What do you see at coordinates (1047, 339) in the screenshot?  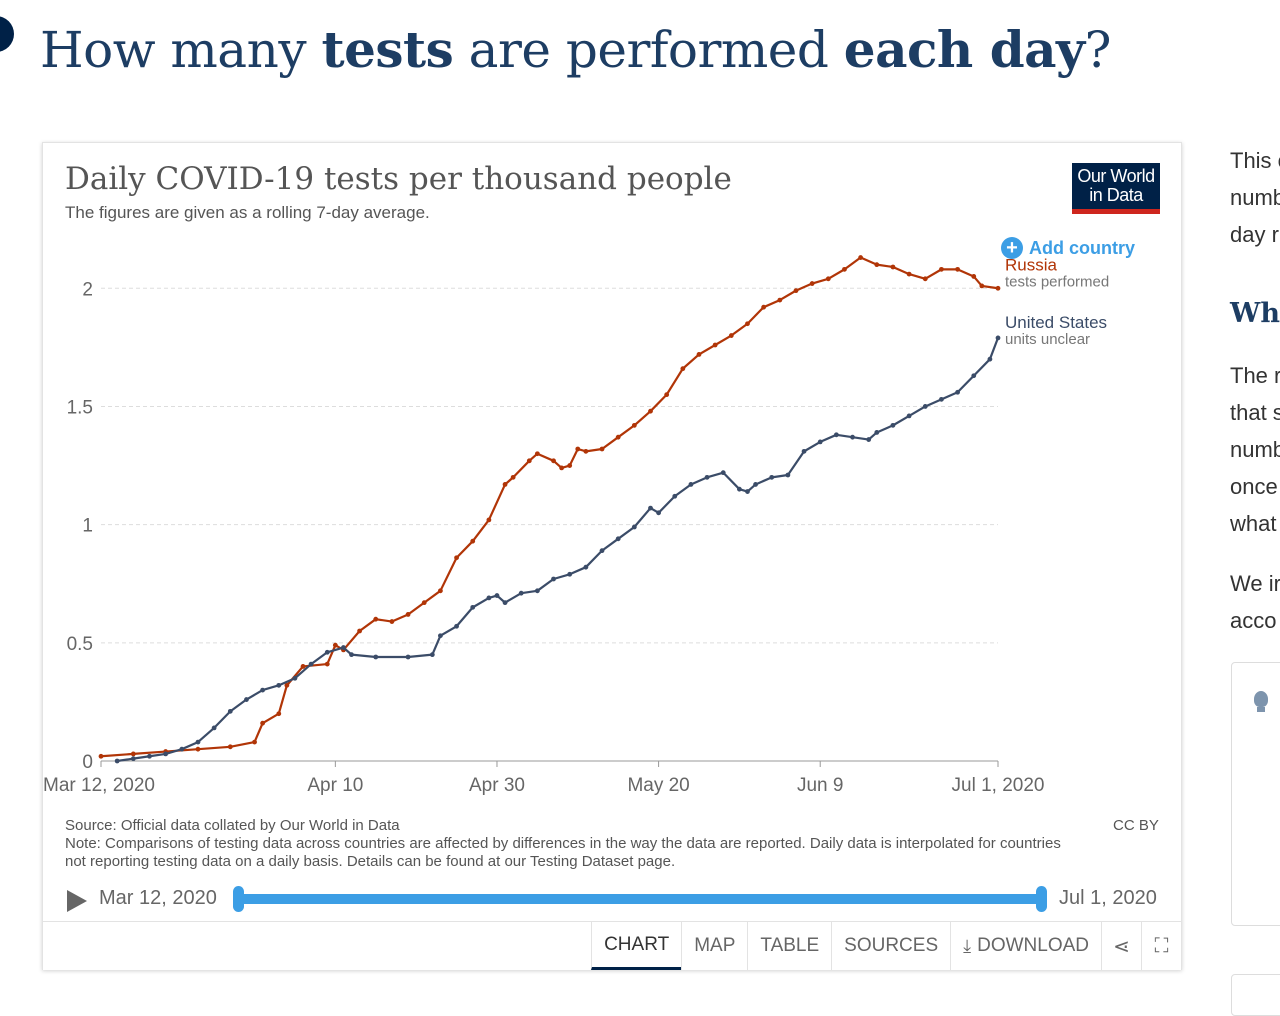 I see `series-note: units unclear` at bounding box center [1047, 339].